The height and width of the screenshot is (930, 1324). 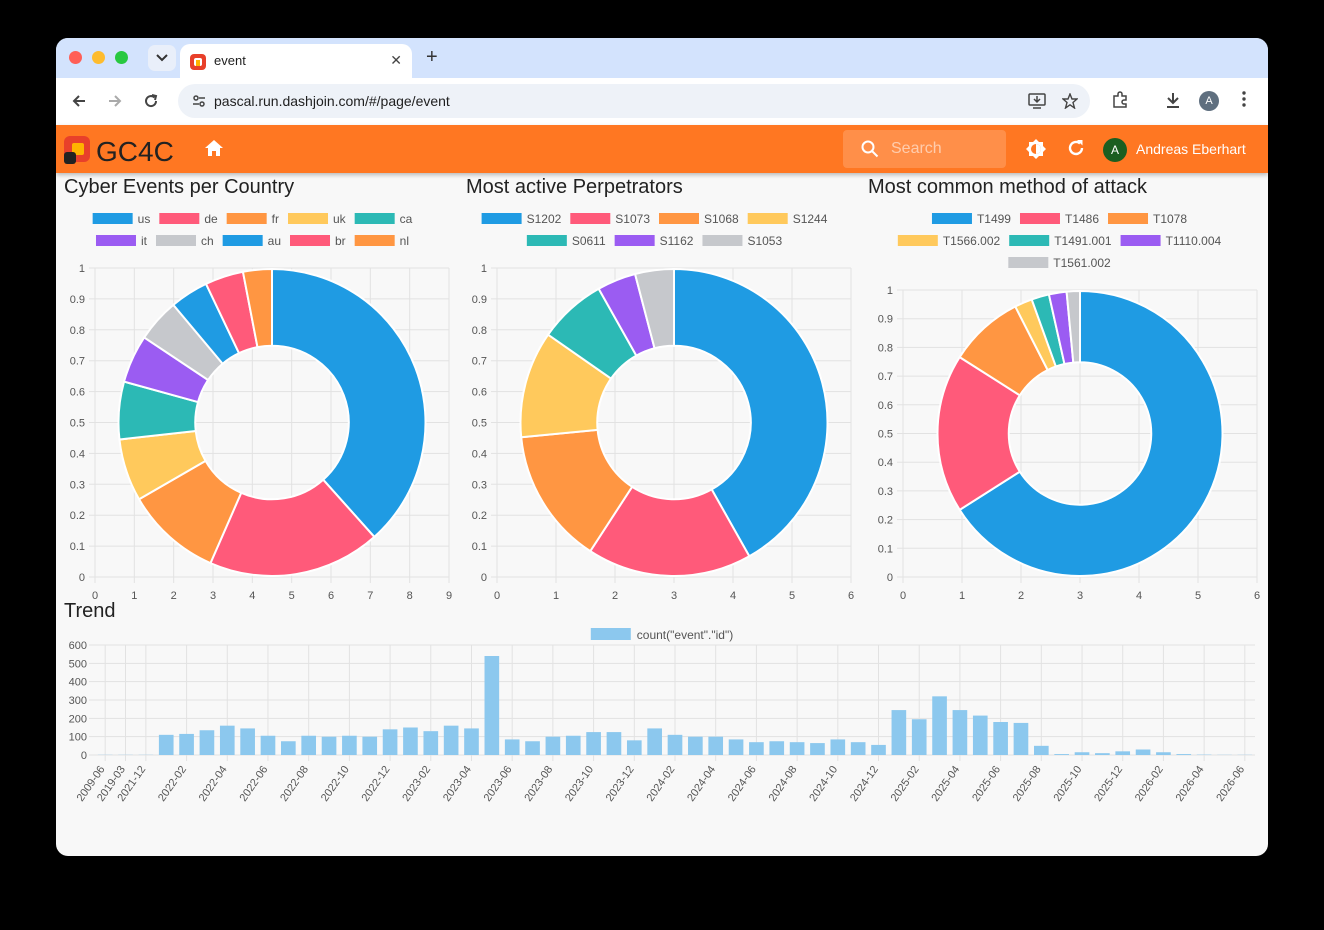 What do you see at coordinates (275, 219) in the screenshot?
I see `legend-label: fr` at bounding box center [275, 219].